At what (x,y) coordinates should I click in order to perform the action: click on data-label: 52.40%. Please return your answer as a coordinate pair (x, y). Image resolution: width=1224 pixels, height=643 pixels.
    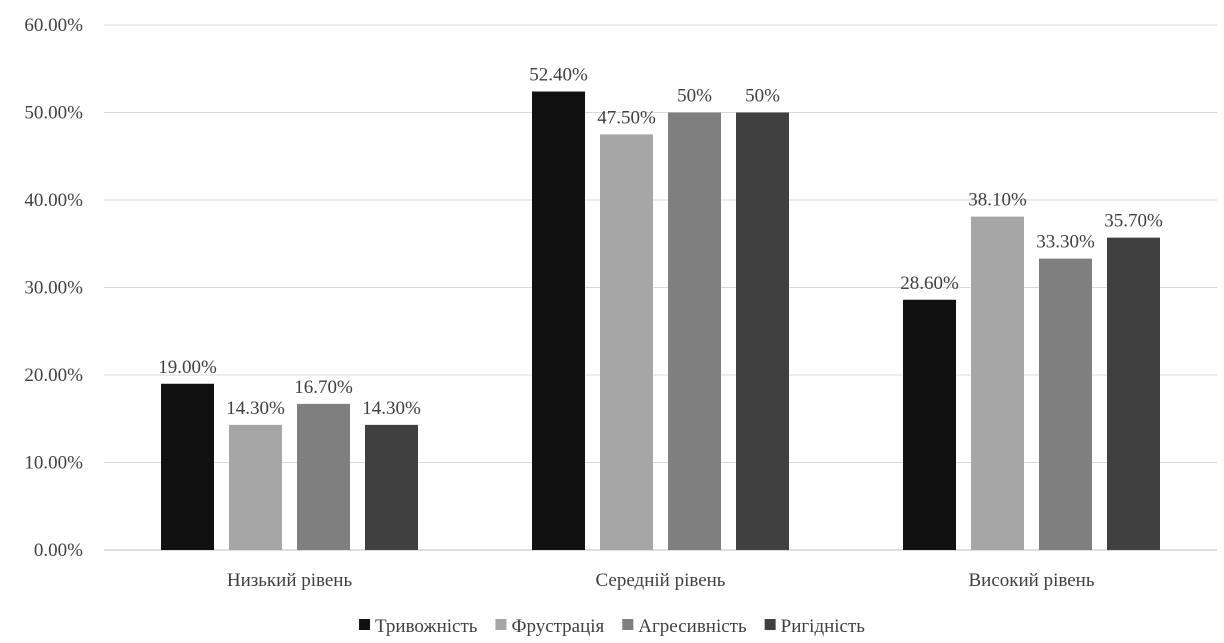
    Looking at the image, I should click on (558, 75).